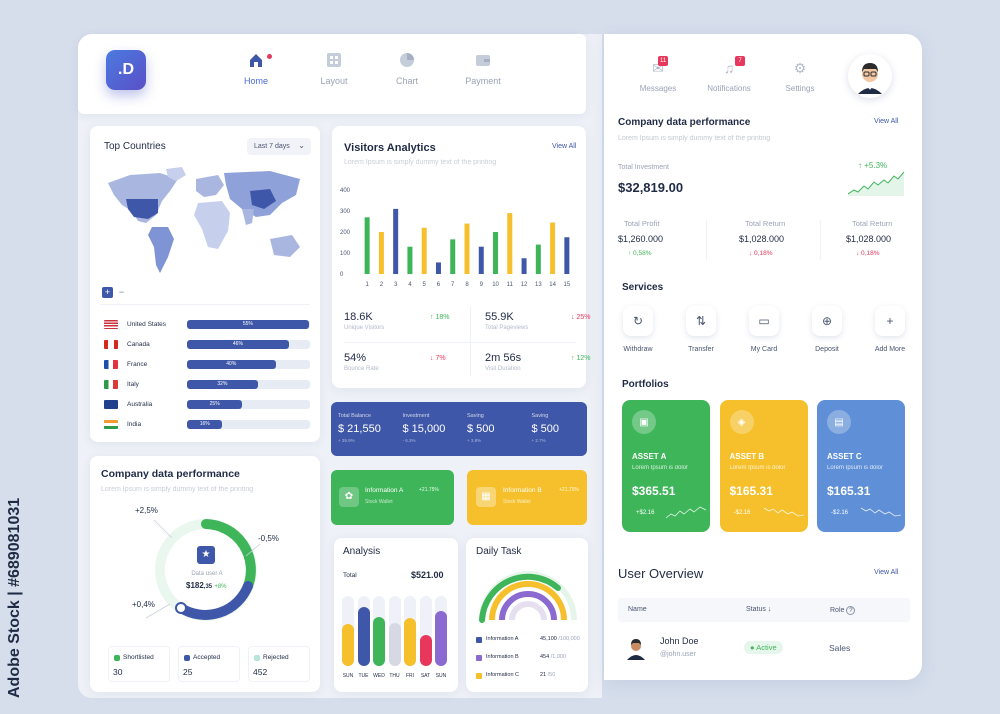 The height and width of the screenshot is (714, 1000). Describe the element at coordinates (581, 317) in the screenshot. I see `stat-change: ↓ 25%` at that location.